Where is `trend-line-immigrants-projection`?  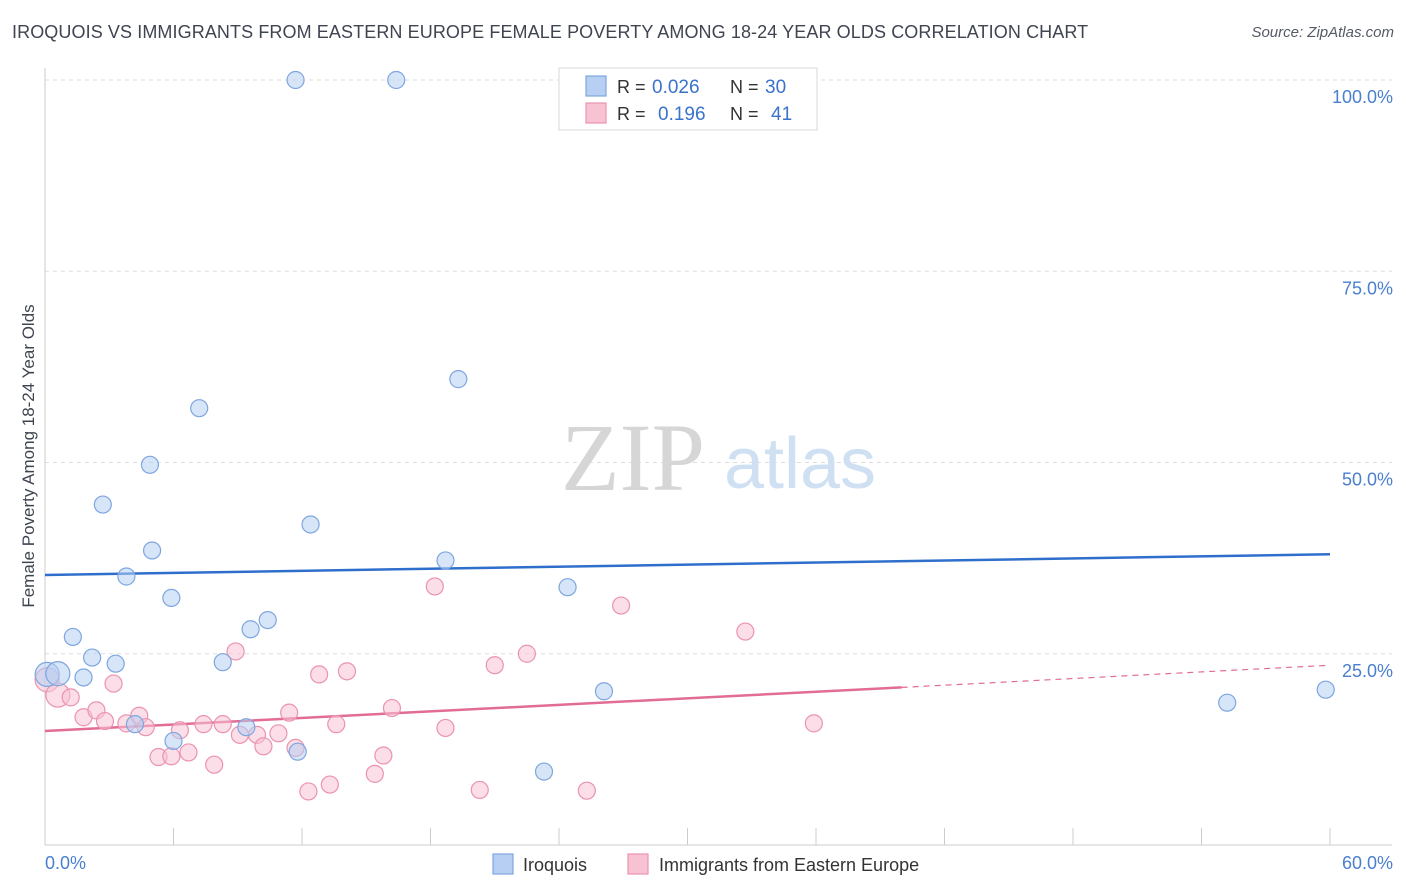
trend-line-immigrants-projection is located at coordinates (1116, 676).